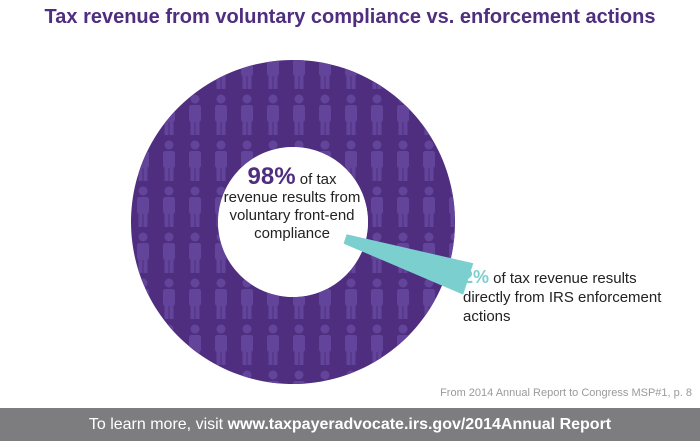 The height and width of the screenshot is (441, 700). Describe the element at coordinates (408, 264) in the screenshot. I see `slice-enforcement` at that location.